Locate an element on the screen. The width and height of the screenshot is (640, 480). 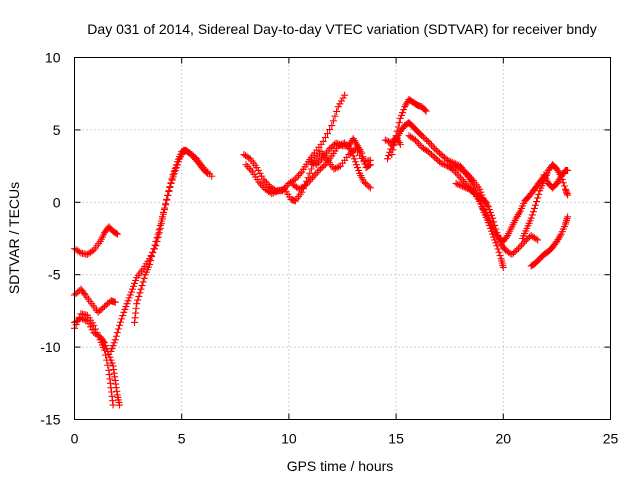
y-tick-labels: -15 -10 -5 0 5 10 is located at coordinates (50, 239).